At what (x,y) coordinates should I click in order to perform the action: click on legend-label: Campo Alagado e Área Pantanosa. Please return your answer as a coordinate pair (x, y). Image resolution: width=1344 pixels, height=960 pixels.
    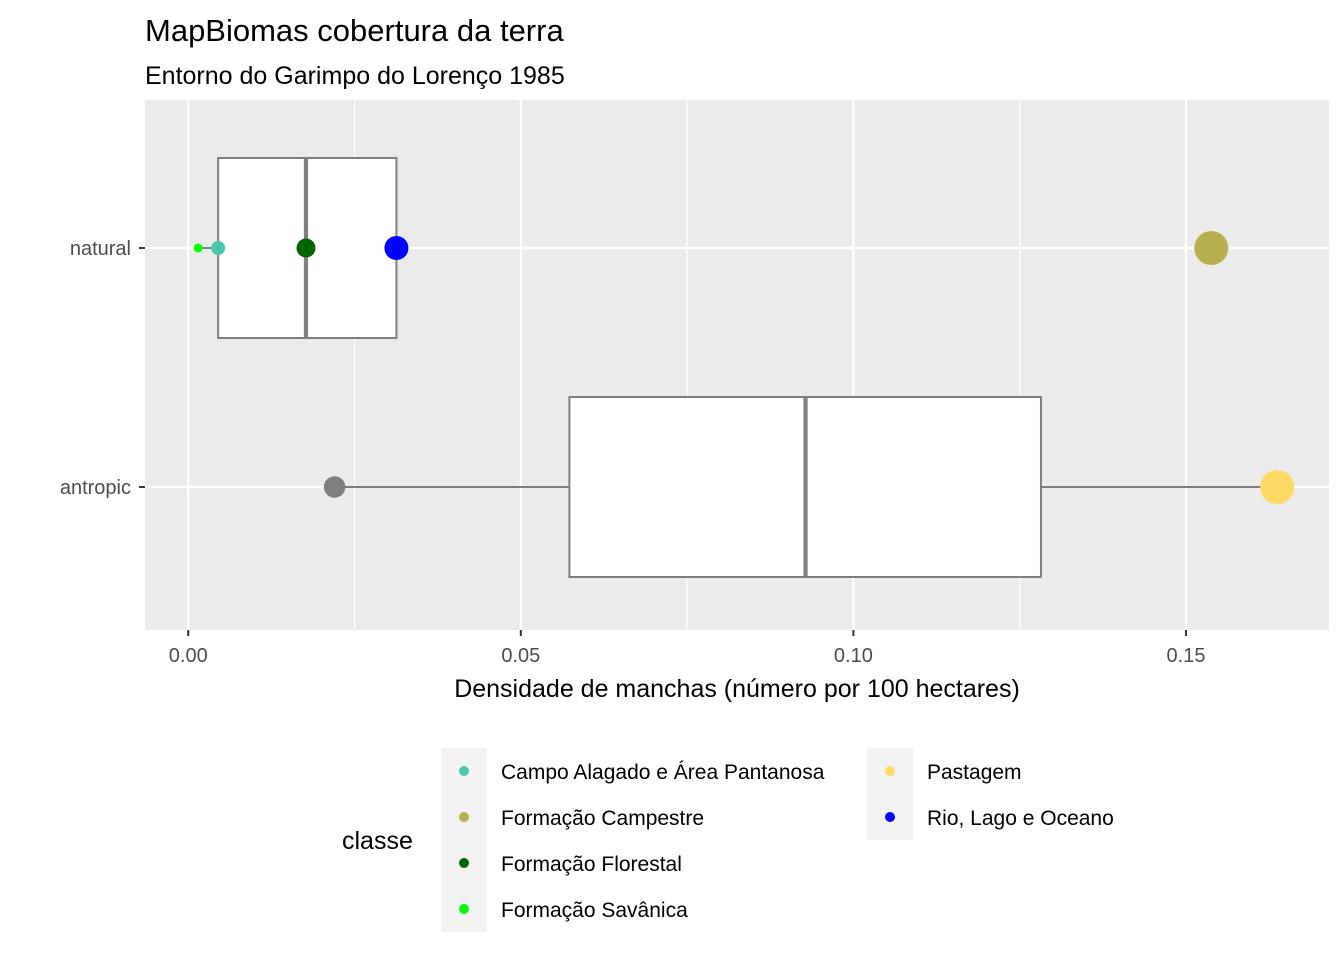
    Looking at the image, I should click on (663, 772).